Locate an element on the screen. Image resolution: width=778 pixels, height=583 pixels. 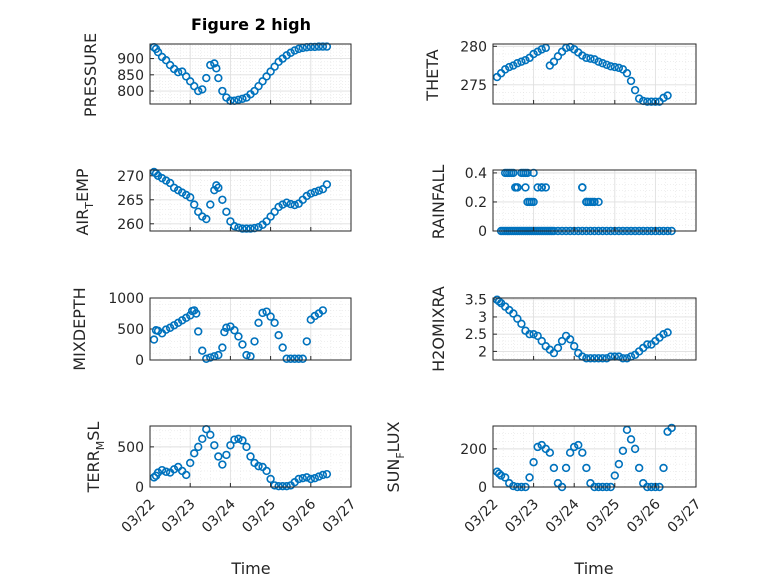
subplot-mixdepth: 0 500 1000 is located at coordinates (230, 330).